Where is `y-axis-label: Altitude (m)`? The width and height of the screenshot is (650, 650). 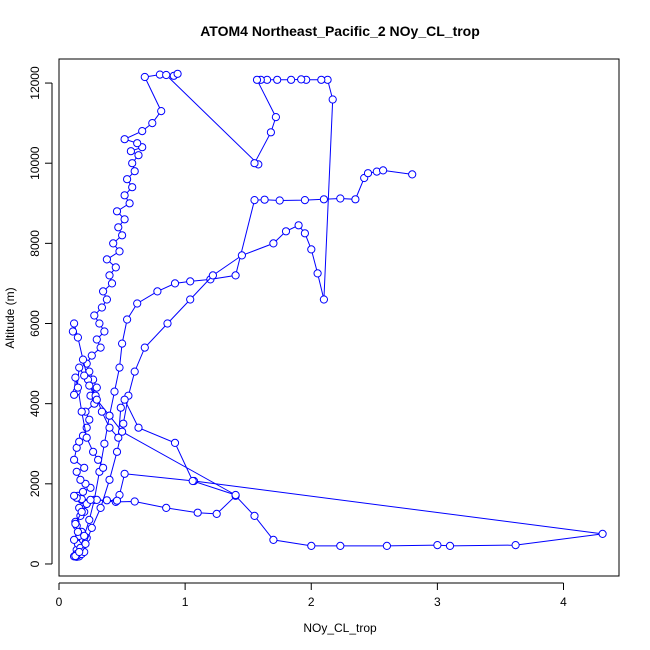 y-axis-label: Altitude (m) is located at coordinates (10, 317).